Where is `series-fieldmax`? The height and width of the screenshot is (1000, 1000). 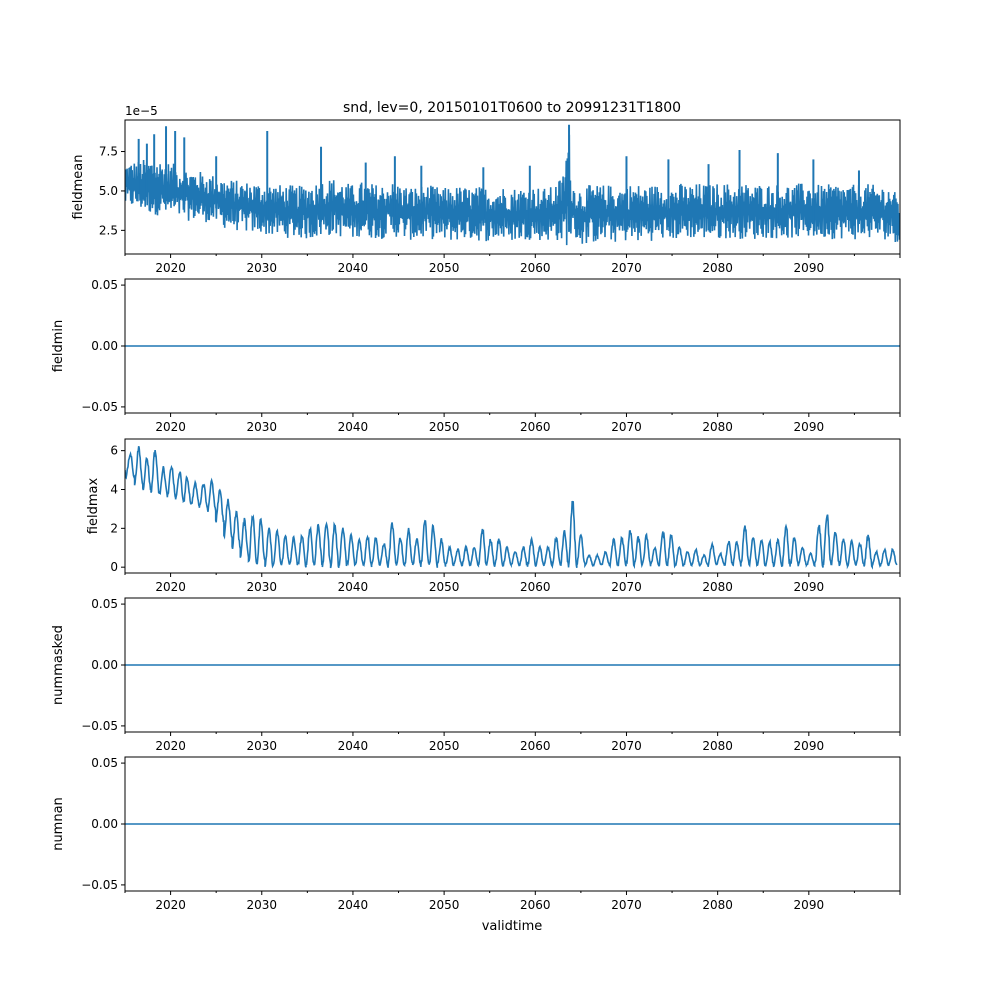
series-fieldmax is located at coordinates (511, 507).